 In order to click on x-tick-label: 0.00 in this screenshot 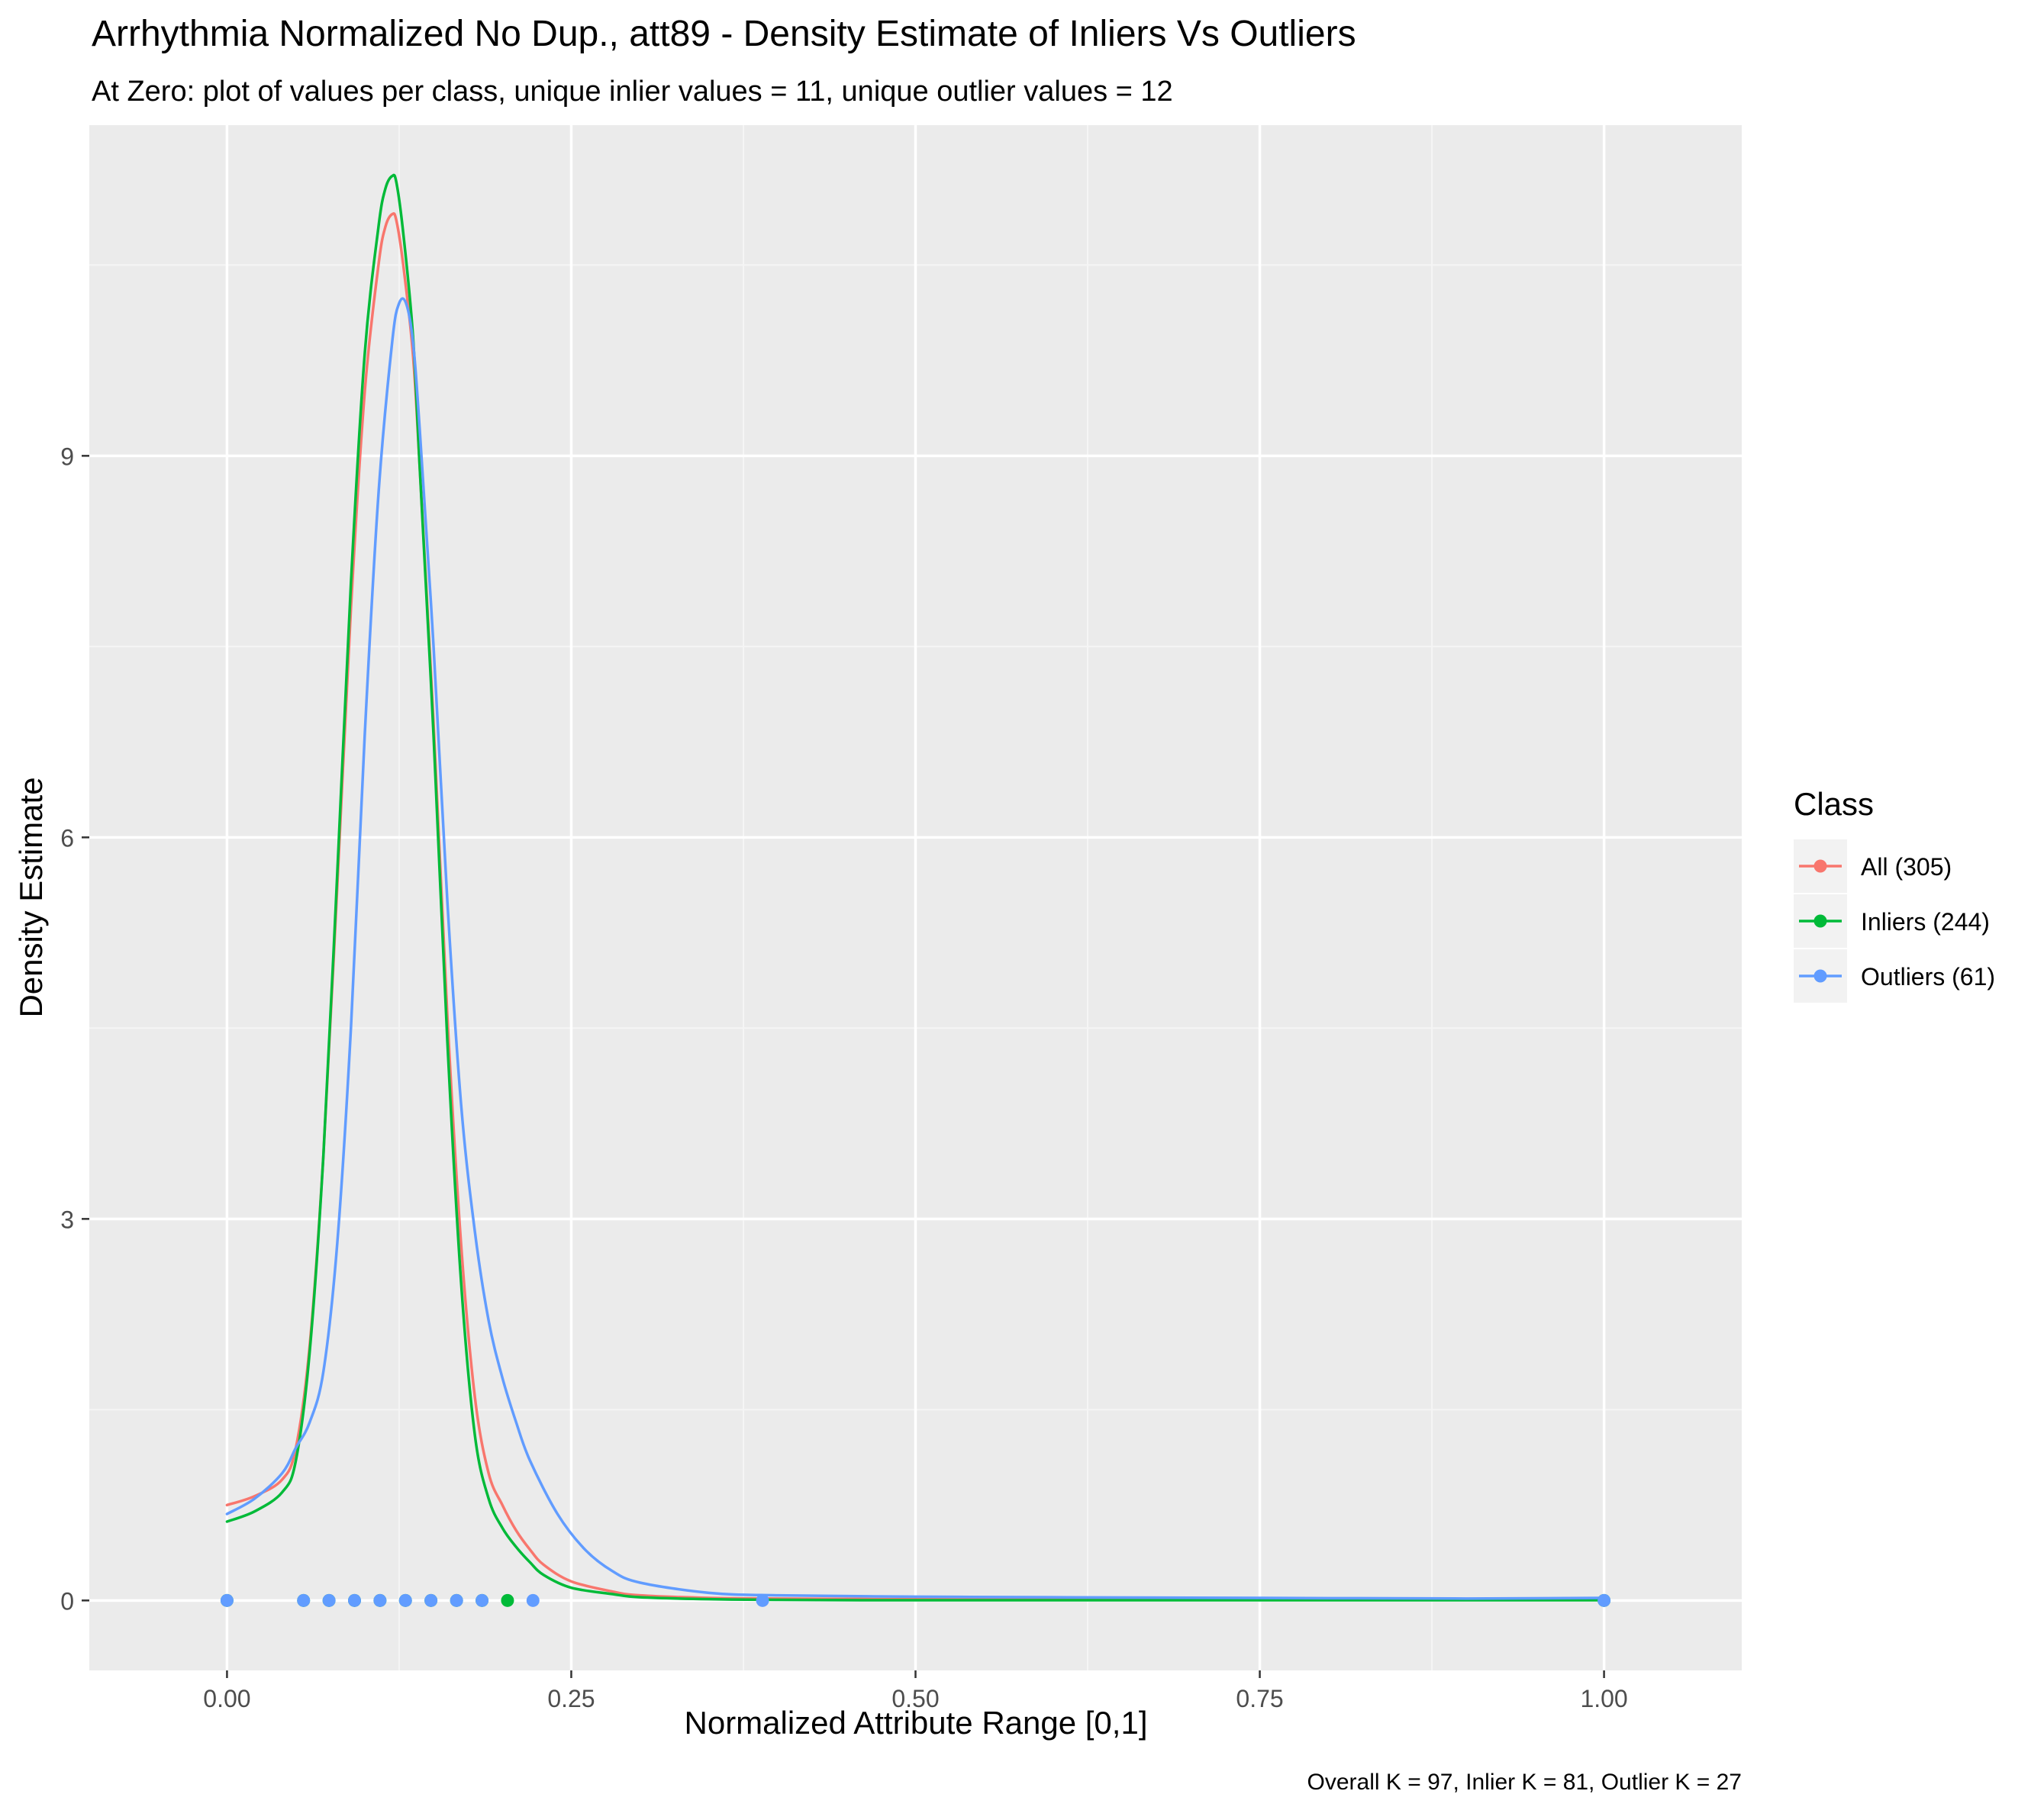, I will do `click(227, 1698)`.